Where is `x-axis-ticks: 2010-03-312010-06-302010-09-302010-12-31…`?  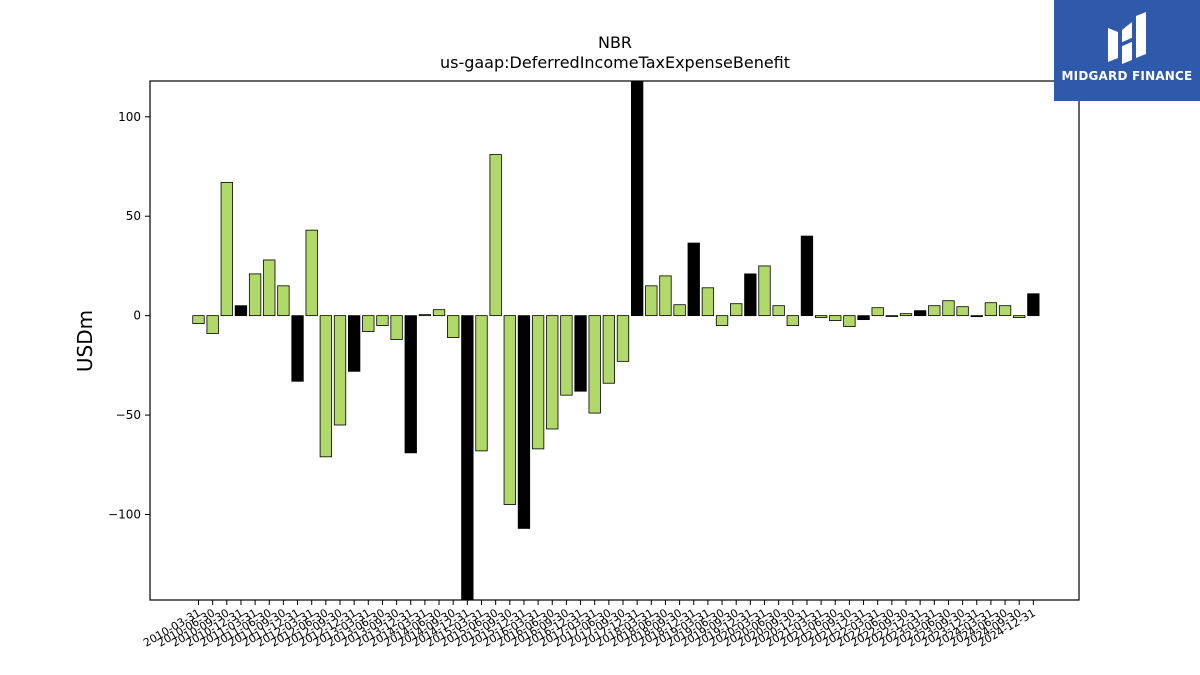 x-axis-ticks: 2010-03-312010-06-302010-09-302010-12-31… is located at coordinates (589, 625).